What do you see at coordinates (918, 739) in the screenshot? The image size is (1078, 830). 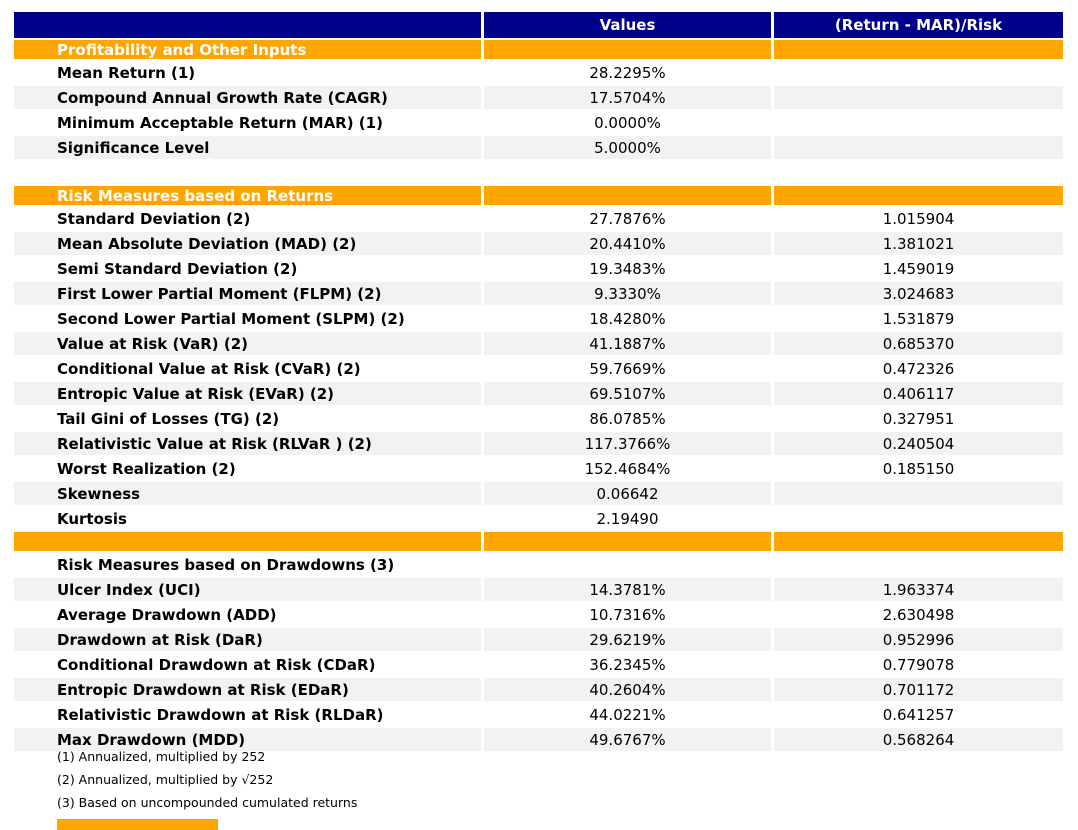 I see `ratio-cell: 0.568264` at bounding box center [918, 739].